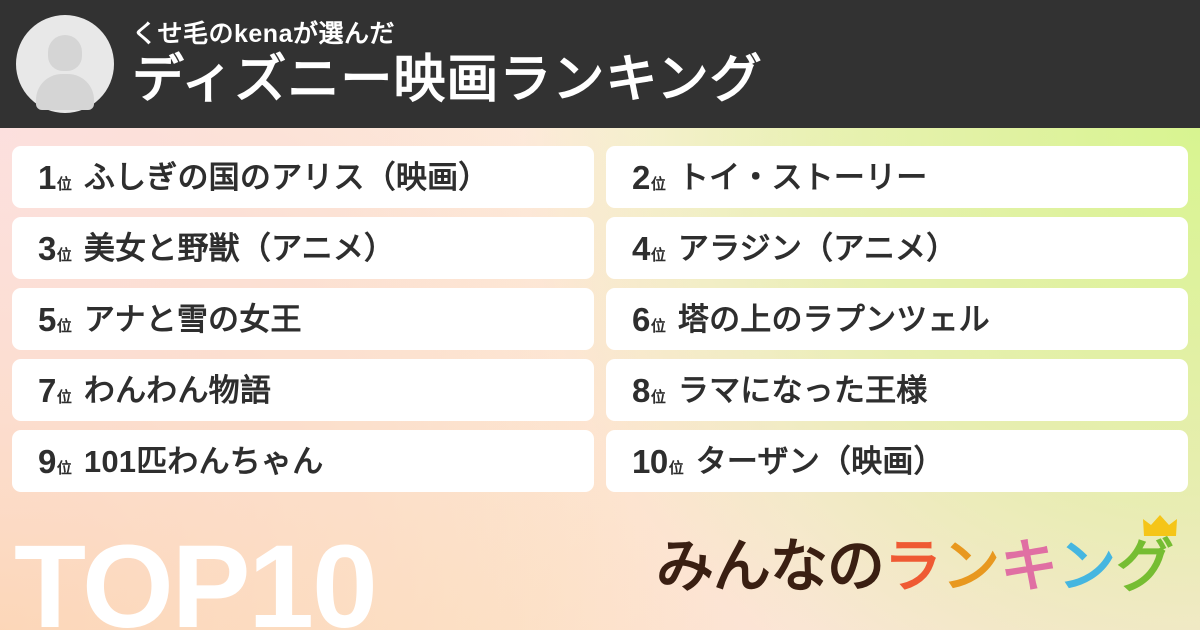  I want to click on header-text-group: くせ毛のkenaが選んだ ディズニー映画ランキング, so click(447, 64).